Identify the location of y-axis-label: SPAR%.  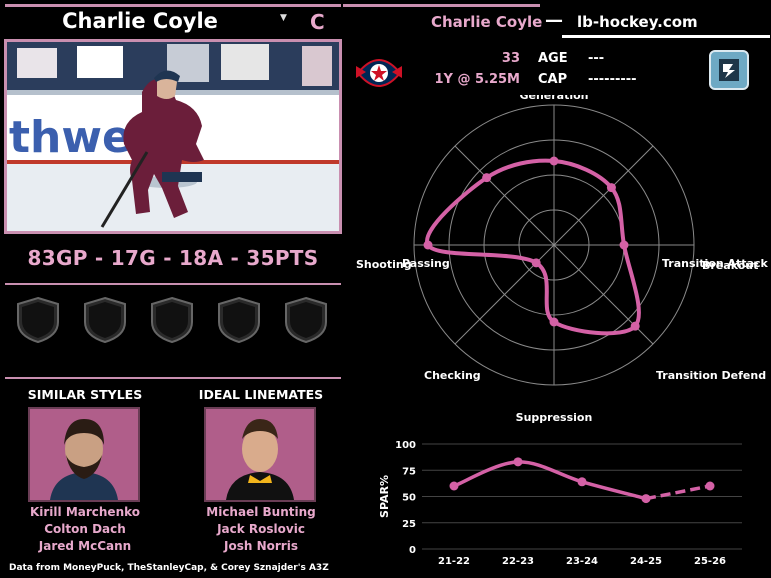
(384, 496).